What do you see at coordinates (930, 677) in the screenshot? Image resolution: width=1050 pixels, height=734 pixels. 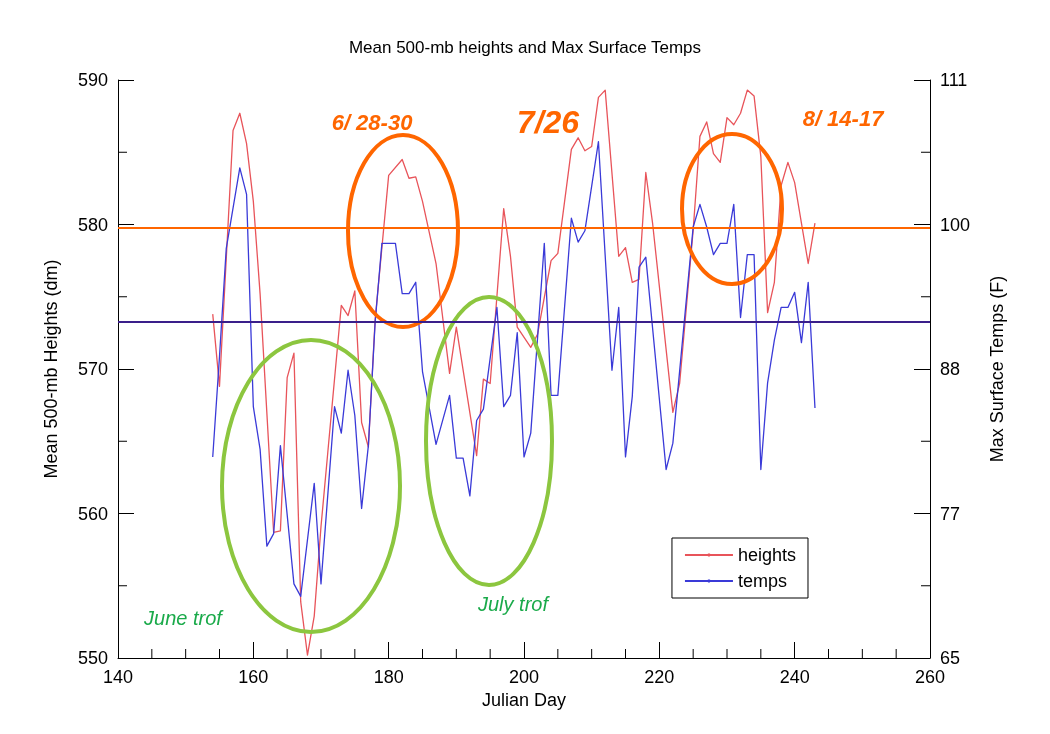 I see `x-tick-label: 260` at bounding box center [930, 677].